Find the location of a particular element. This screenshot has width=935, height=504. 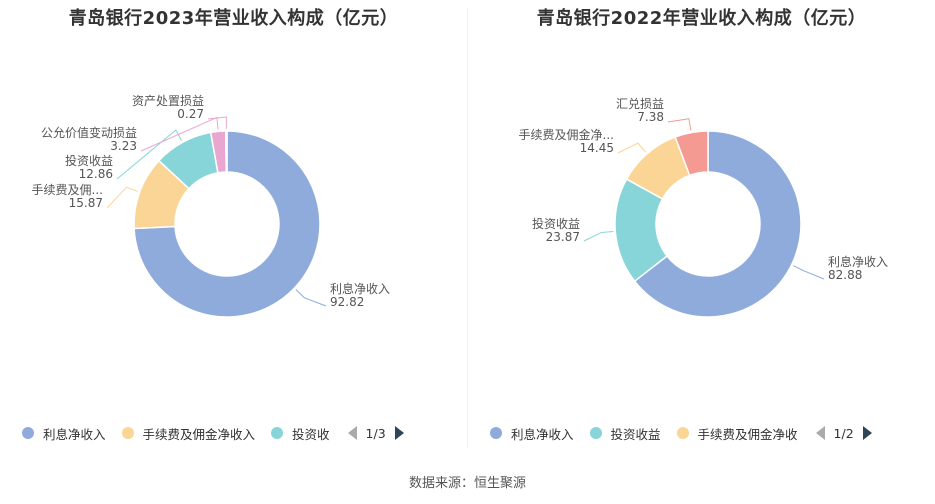

legend-pager: 1/2 is located at coordinates (843, 433).